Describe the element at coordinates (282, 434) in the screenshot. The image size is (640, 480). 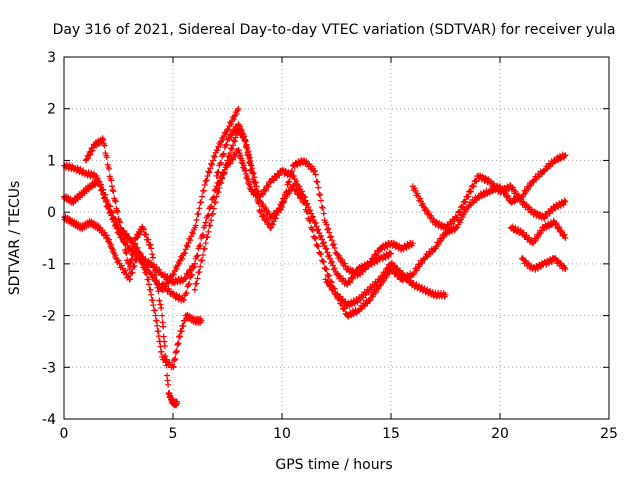
I see `x-tick-label: 10` at that location.